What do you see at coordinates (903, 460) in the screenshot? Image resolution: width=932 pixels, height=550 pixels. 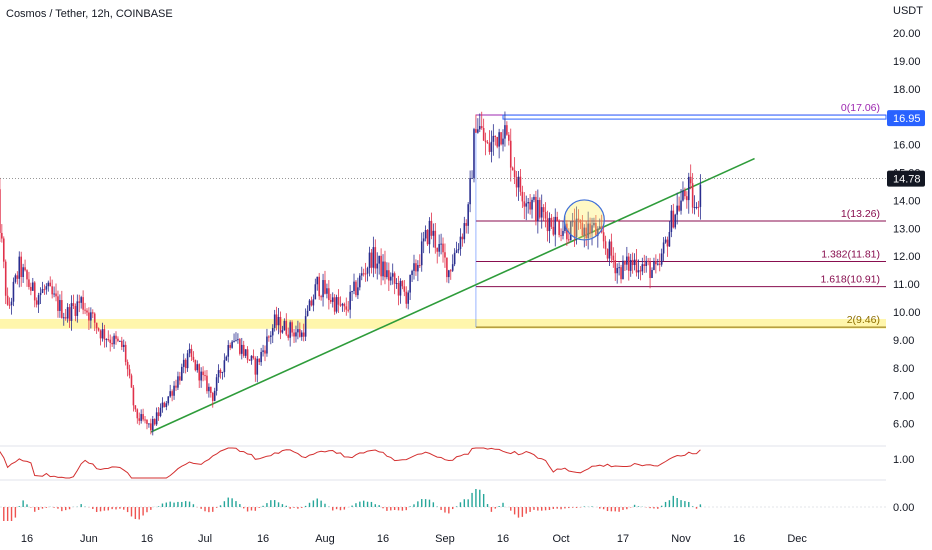 I see `indicator-axis-tick: 1.00` at bounding box center [903, 460].